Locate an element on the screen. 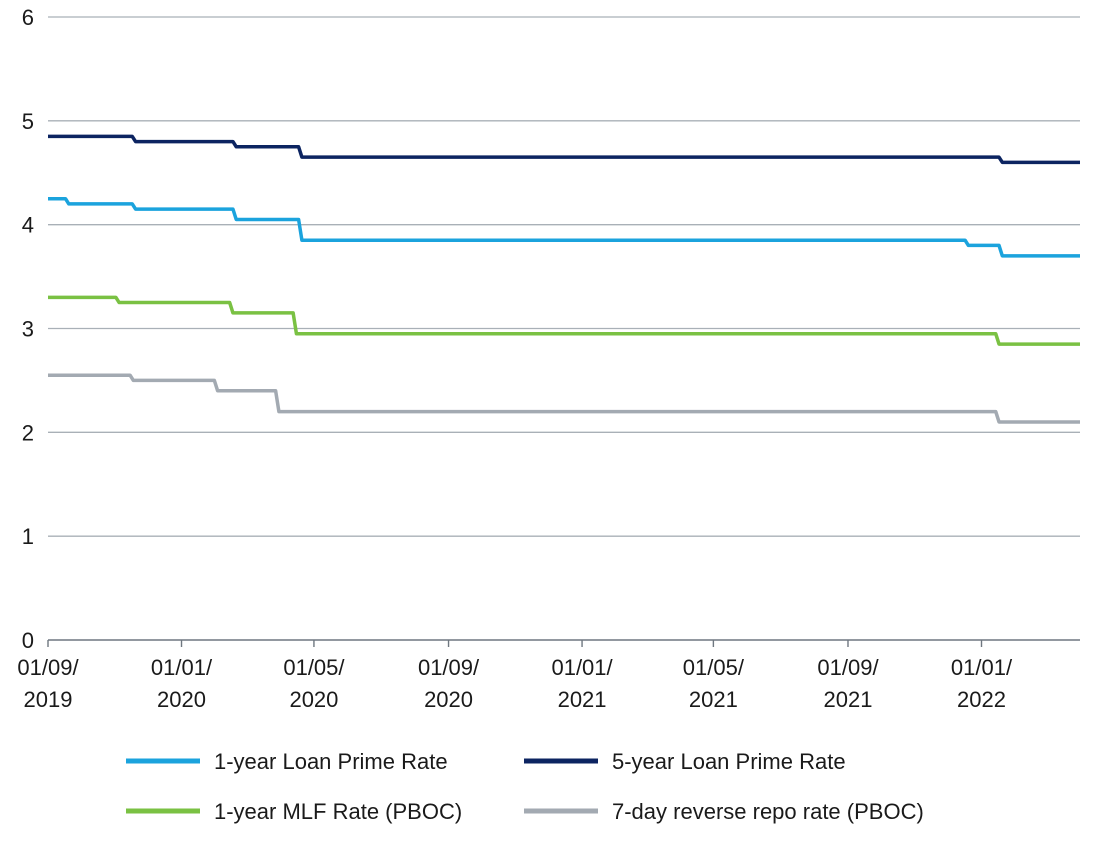 Image resolution: width=1100 pixels, height=851 pixels. x-tick-label: 01/09/2021 is located at coordinates (848, 683).